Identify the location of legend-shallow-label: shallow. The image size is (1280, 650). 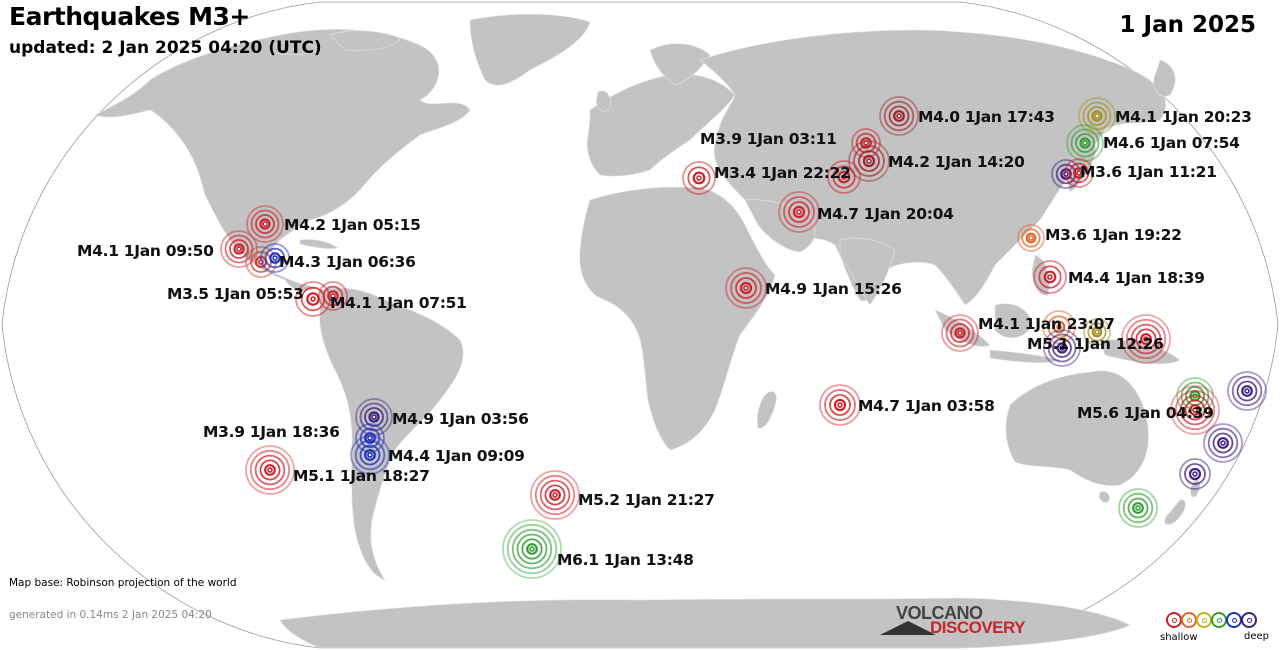
(1179, 637).